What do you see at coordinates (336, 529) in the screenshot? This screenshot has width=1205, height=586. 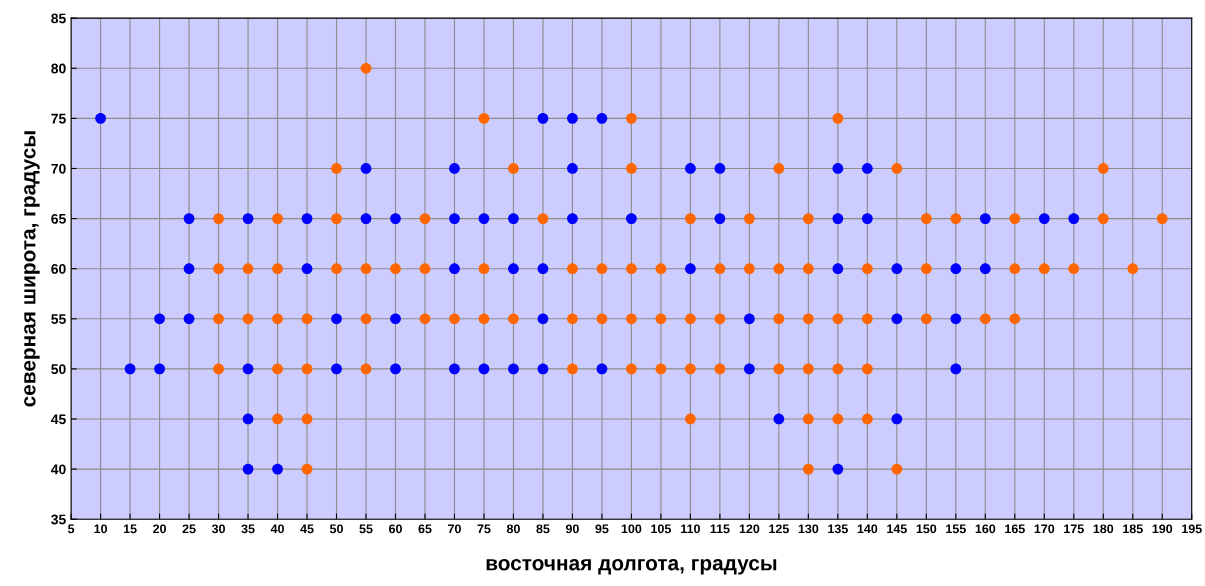 I see `x-tick-label: 50` at bounding box center [336, 529].